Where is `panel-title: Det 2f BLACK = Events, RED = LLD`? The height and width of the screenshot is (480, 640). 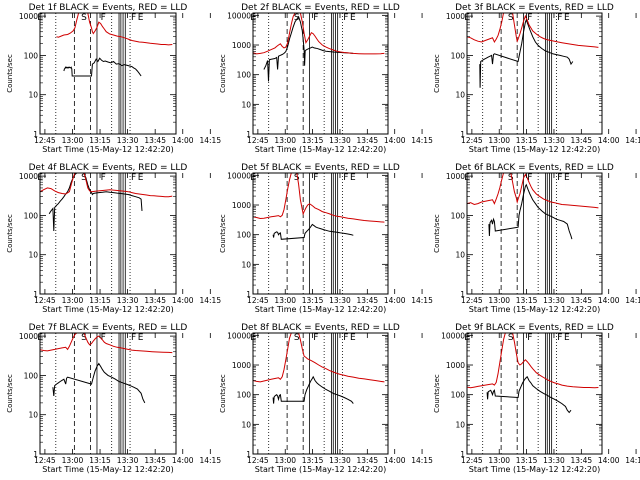
panel-title: Det 2f BLACK = Events, RED = LLD is located at coordinates (320, 8).